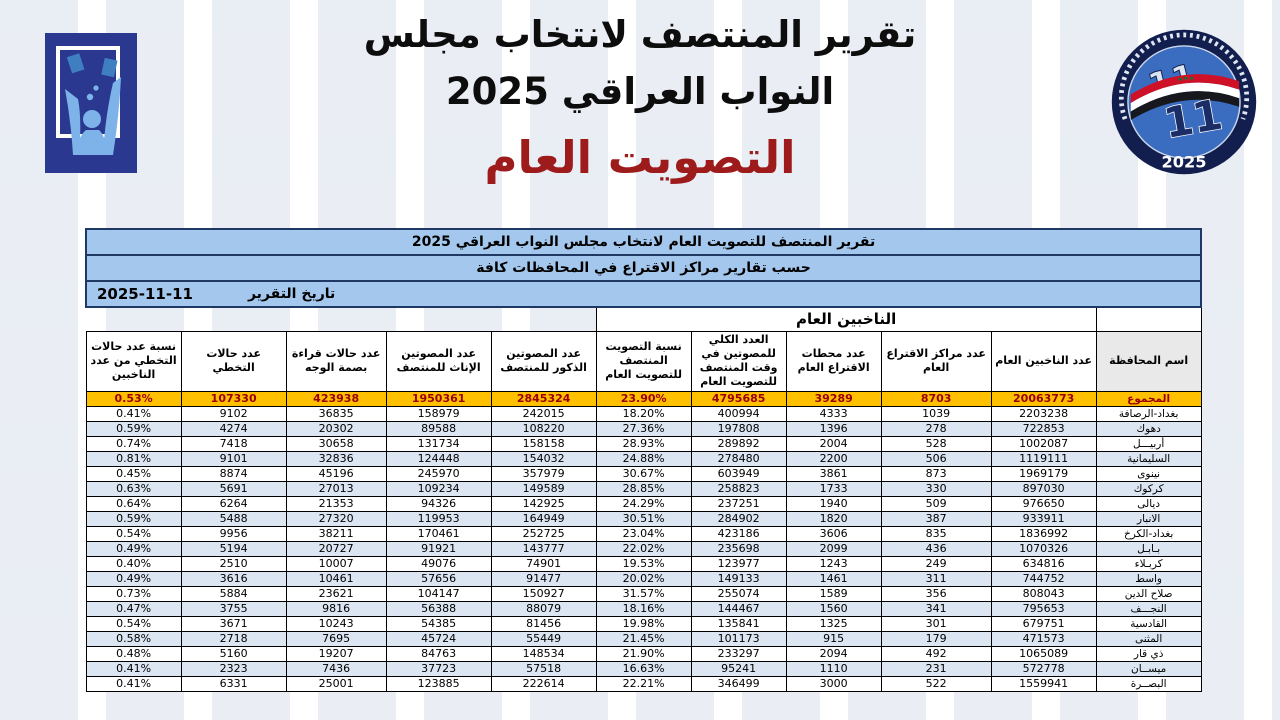 This screenshot has height=720, width=1280. Describe the element at coordinates (936, 473) in the screenshot. I see `value-cell: 873` at that location.